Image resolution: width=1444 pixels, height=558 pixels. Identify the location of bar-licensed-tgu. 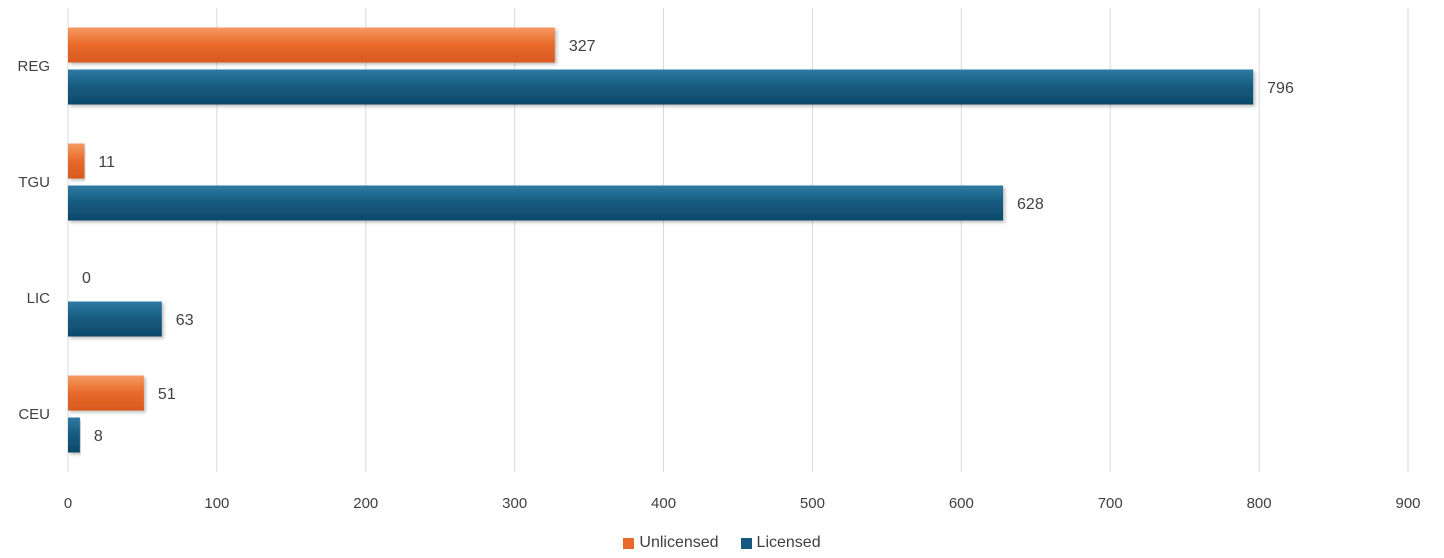
(536, 203).